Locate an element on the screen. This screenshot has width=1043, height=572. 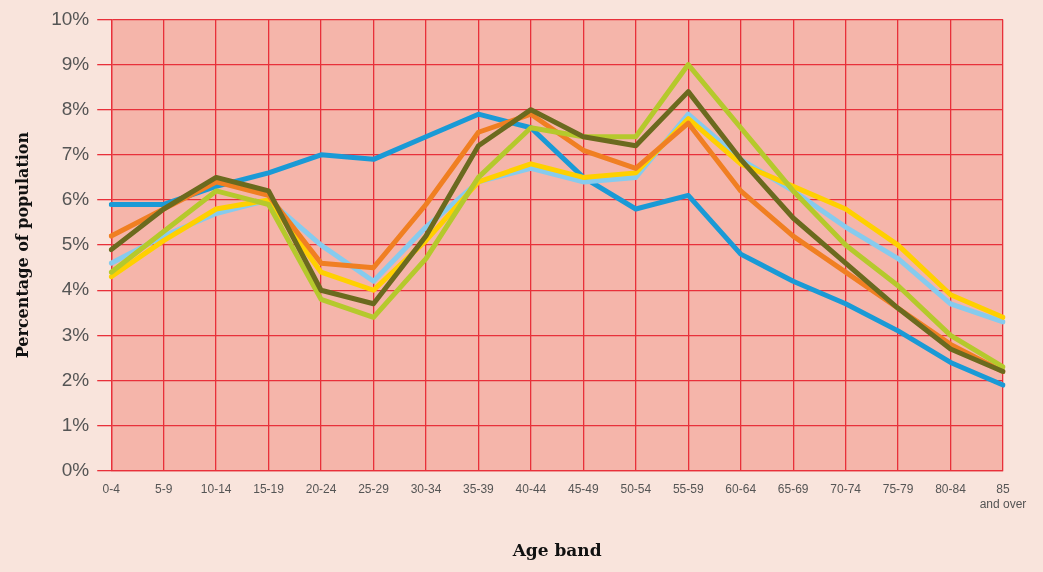
x-tick-label: 25-29 is located at coordinates (374, 489).